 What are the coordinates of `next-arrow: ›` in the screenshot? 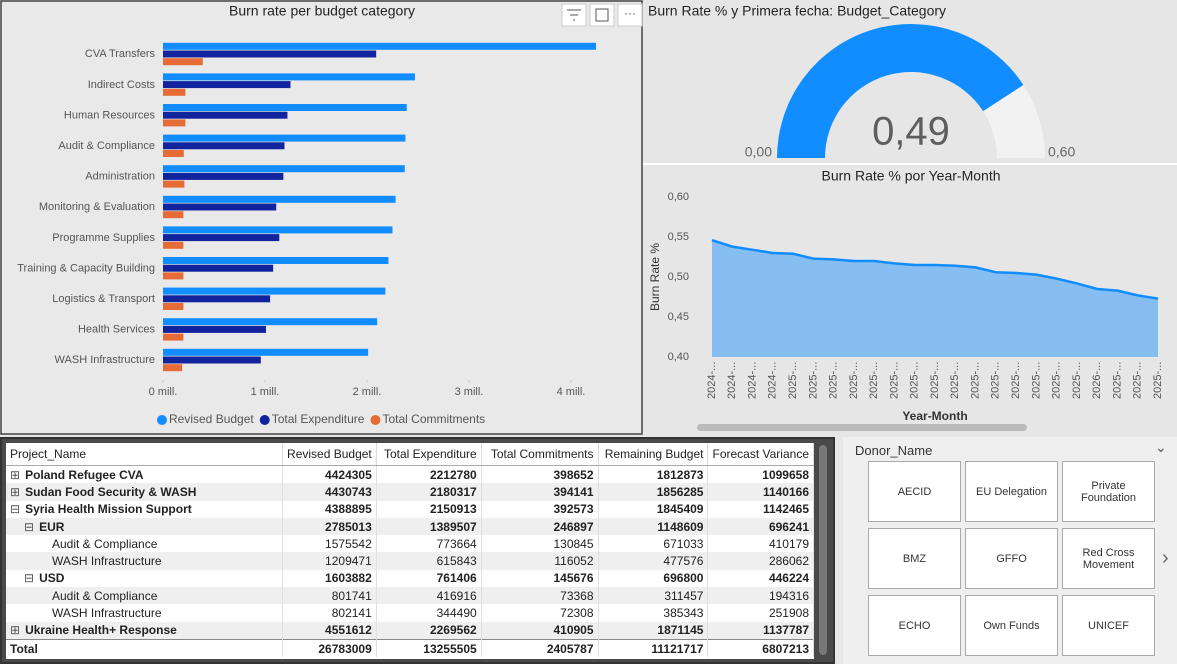 It's located at (1165, 558).